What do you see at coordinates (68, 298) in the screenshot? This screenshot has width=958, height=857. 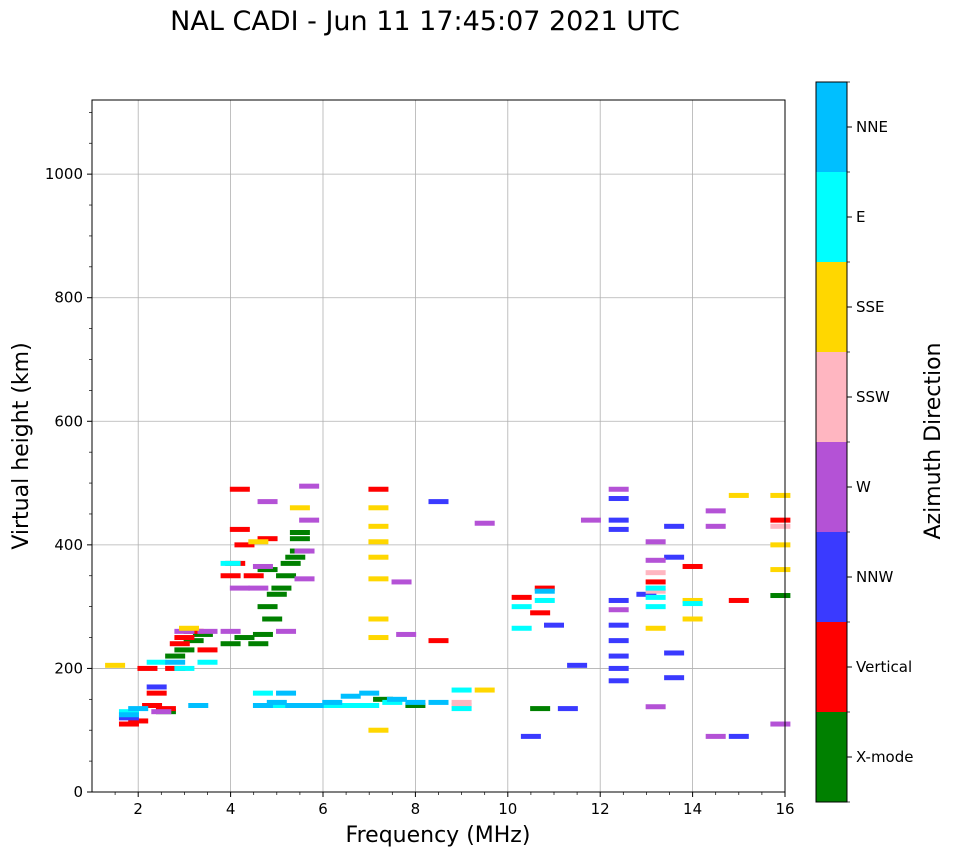 I see `y-tick-label: 800` at bounding box center [68, 298].